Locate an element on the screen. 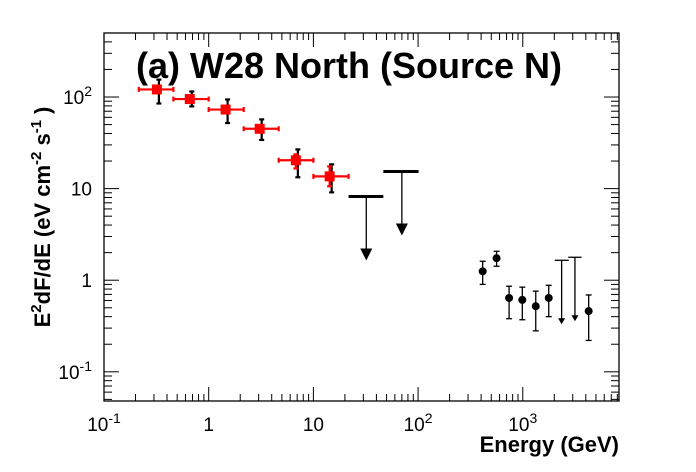 The width and height of the screenshot is (696, 472). x-tick-labels: 10⁻¹ 1 10 10² 10³ is located at coordinates (312, 423).